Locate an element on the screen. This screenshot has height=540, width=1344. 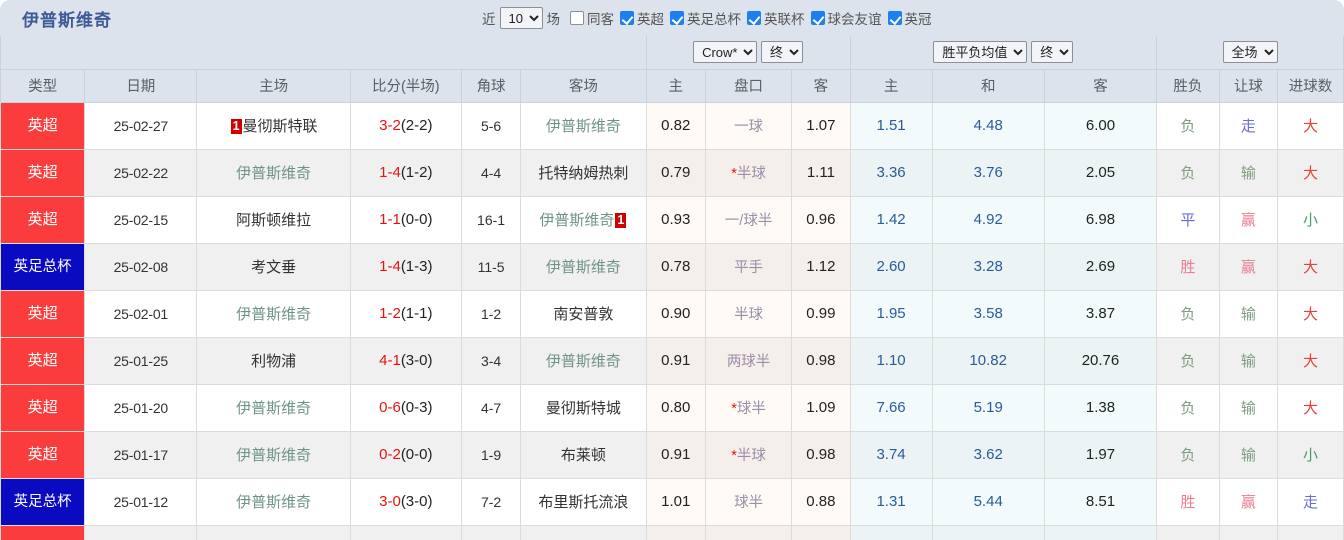
league-label-4: 英冠 is located at coordinates (918, 19).